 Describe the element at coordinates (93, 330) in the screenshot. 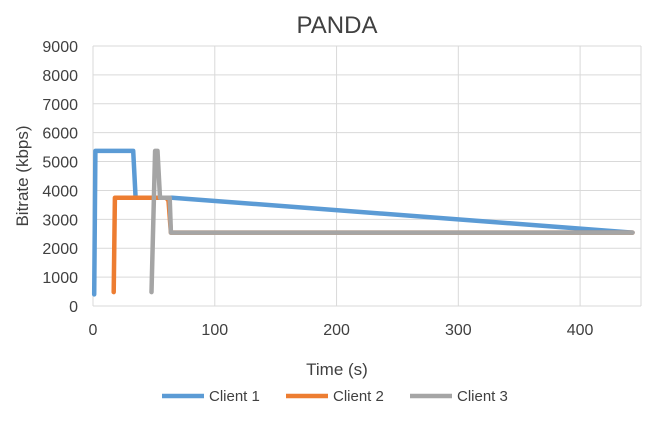

I see `x-tick-label: 0` at that location.